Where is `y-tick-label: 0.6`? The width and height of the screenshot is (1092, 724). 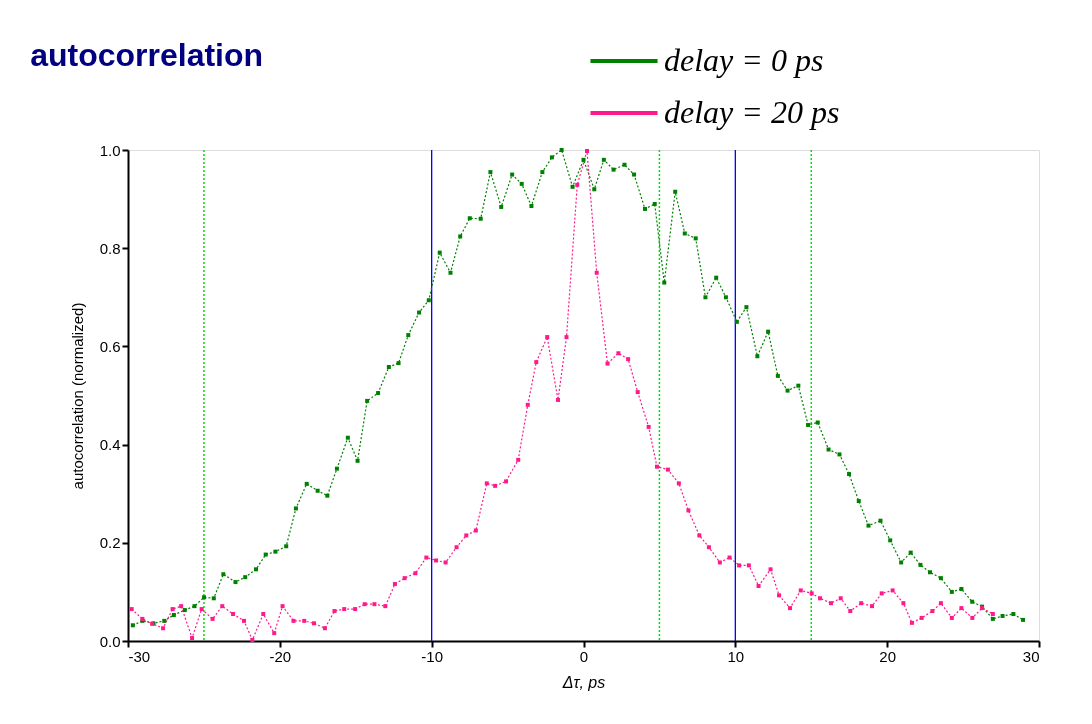
y-tick-label: 0.6 is located at coordinates (110, 346).